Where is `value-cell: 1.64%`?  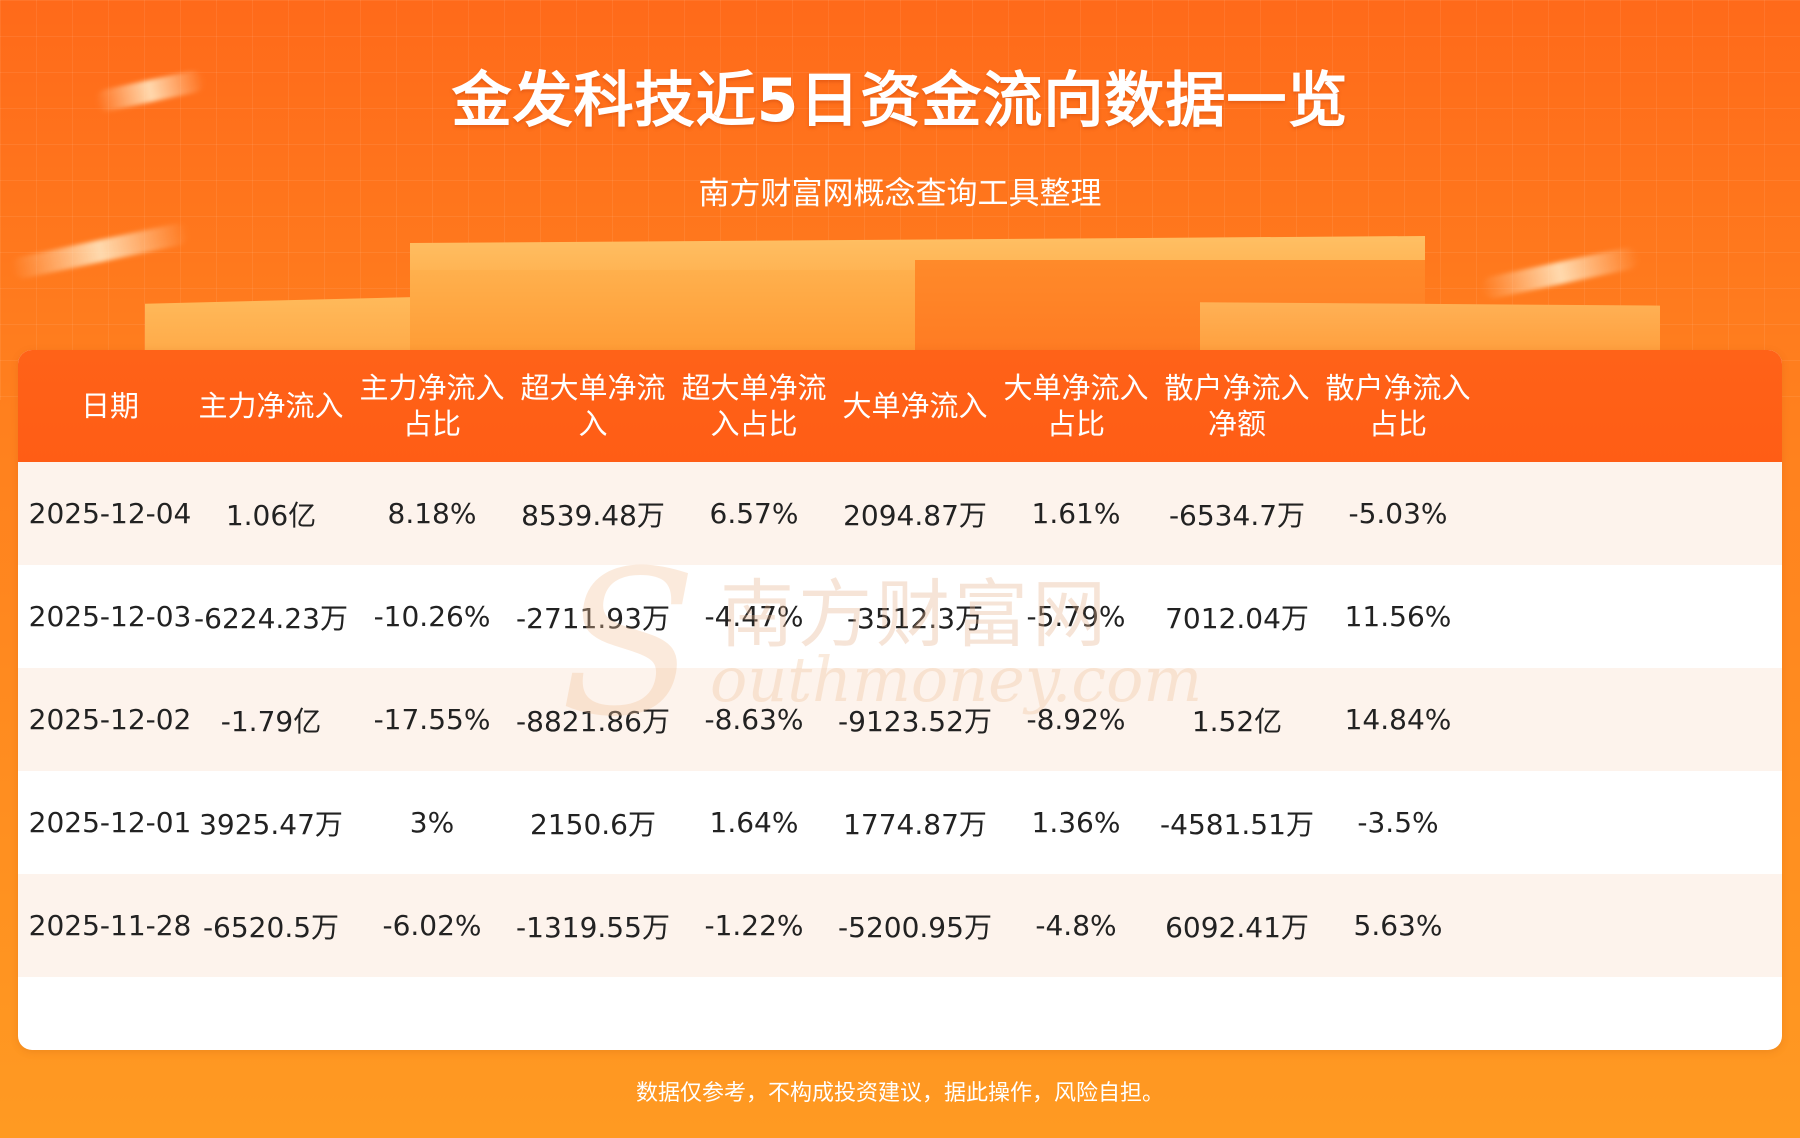 value-cell: 1.64% is located at coordinates (754, 822).